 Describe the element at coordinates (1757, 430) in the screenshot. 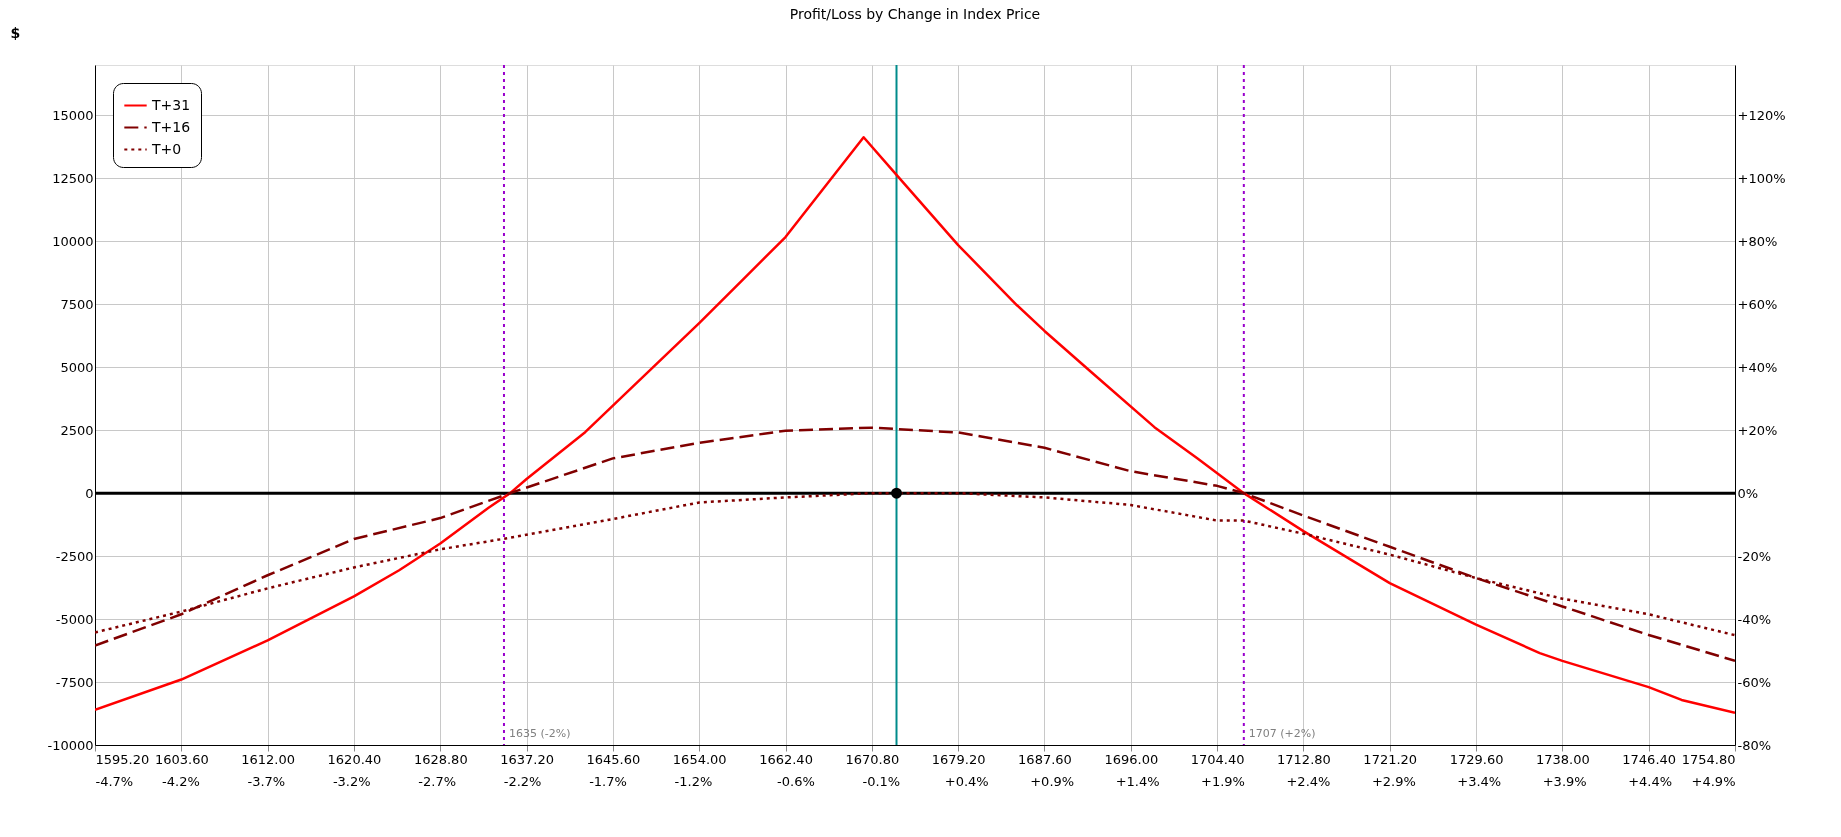

I see `y2-tick-label: +20%` at that location.